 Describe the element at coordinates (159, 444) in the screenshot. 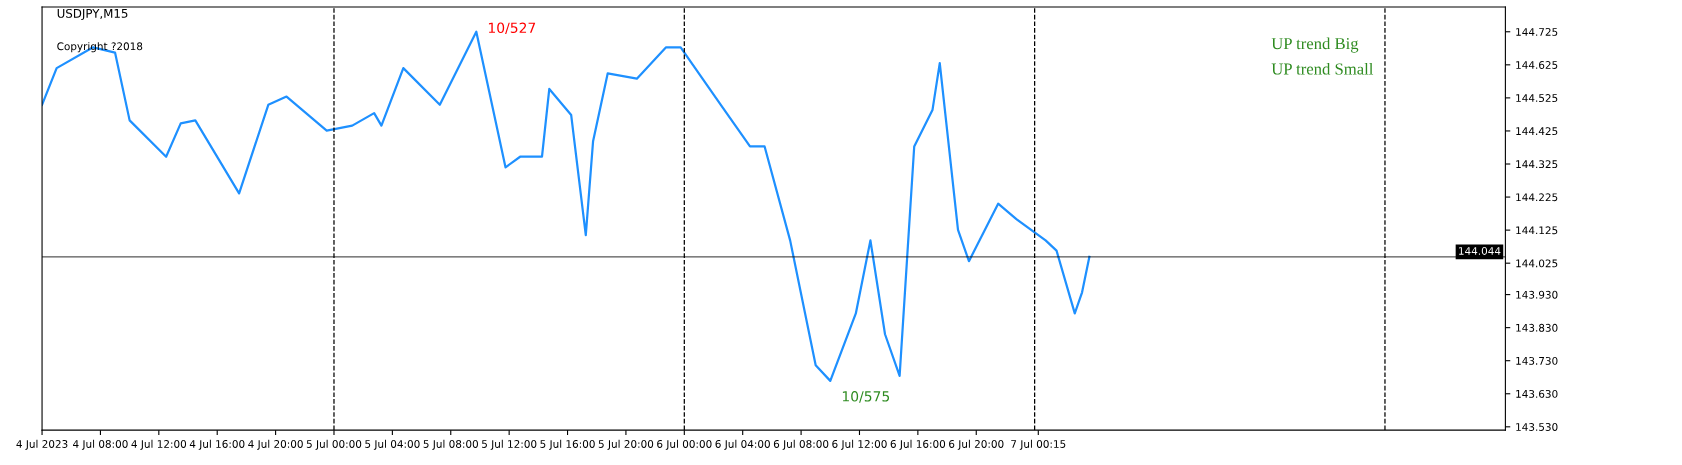

I see `x-tick-label: 4 Jul 12:00` at that location.